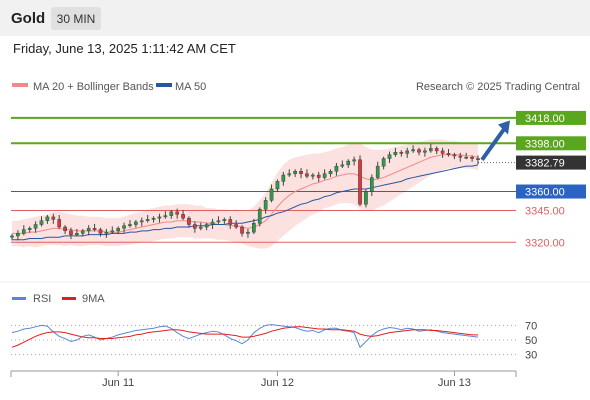 This screenshot has height=400, width=590. Describe the element at coordinates (277, 383) in the screenshot. I see `x-tick-label: Jun 12` at that location.